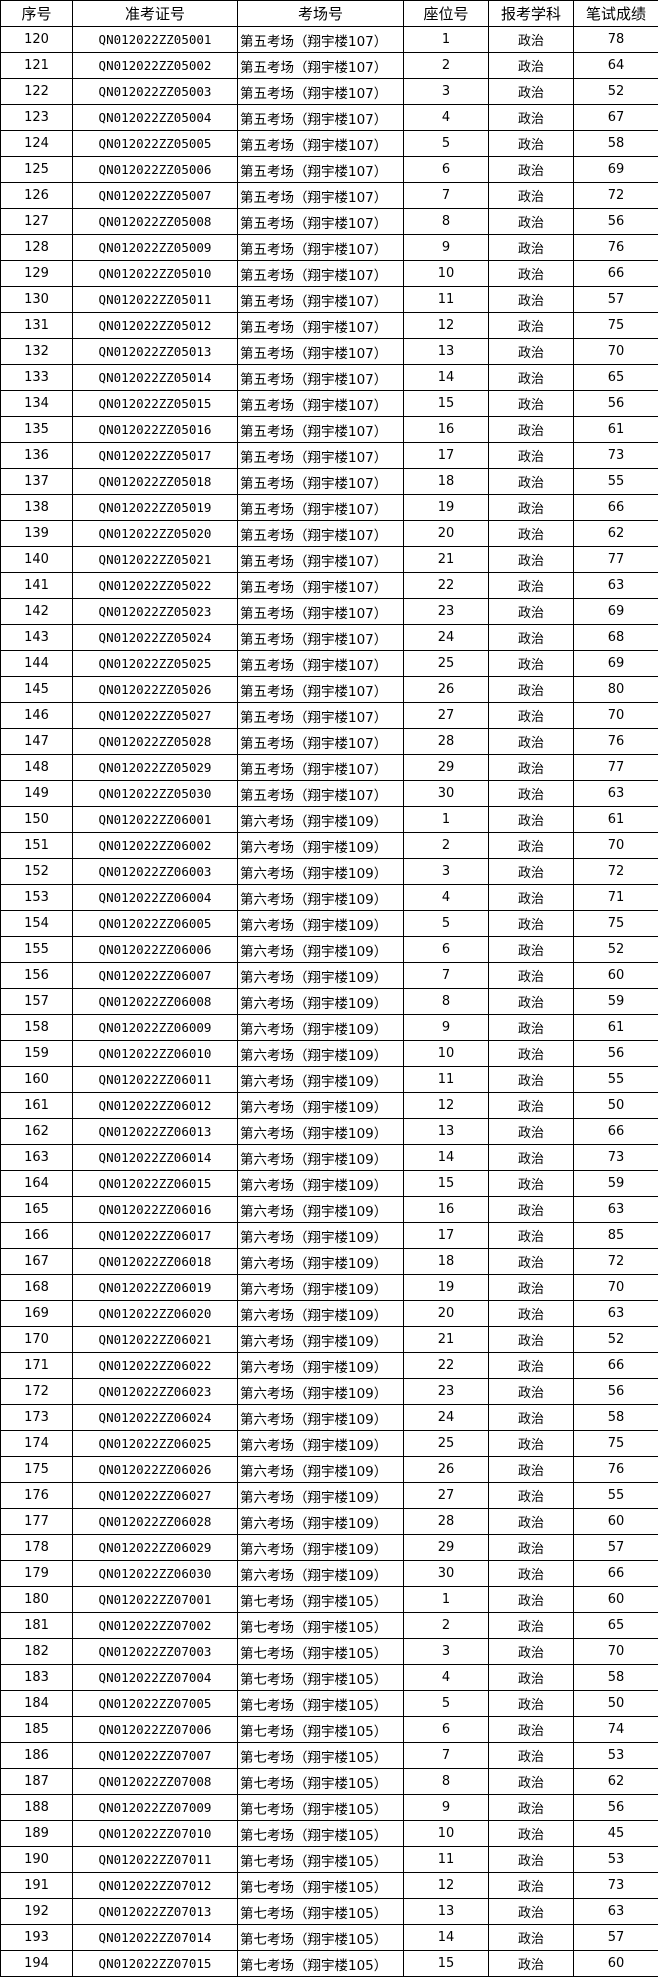 This screenshot has height=1977, width=658. I want to click on cell-index: 189, so click(36, 1833).